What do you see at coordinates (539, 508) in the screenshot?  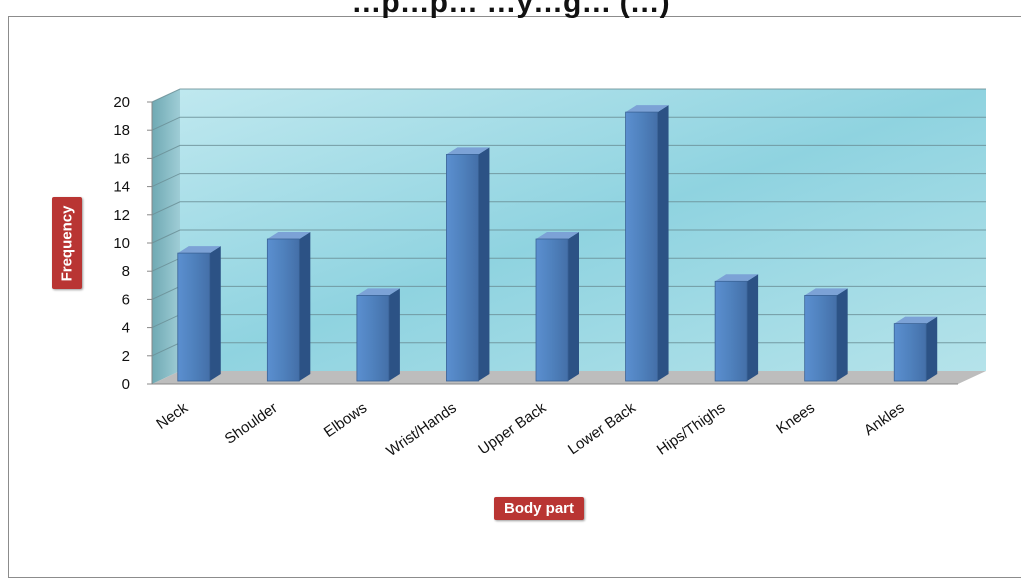 I see `x-axis-label: Body part` at bounding box center [539, 508].